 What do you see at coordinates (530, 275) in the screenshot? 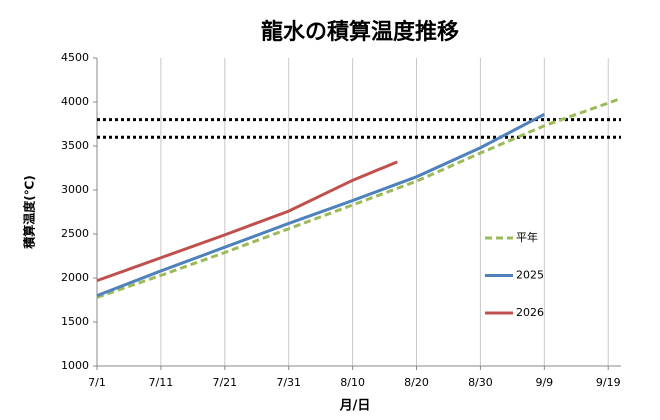
I see `legend-label: 2025` at bounding box center [530, 275].